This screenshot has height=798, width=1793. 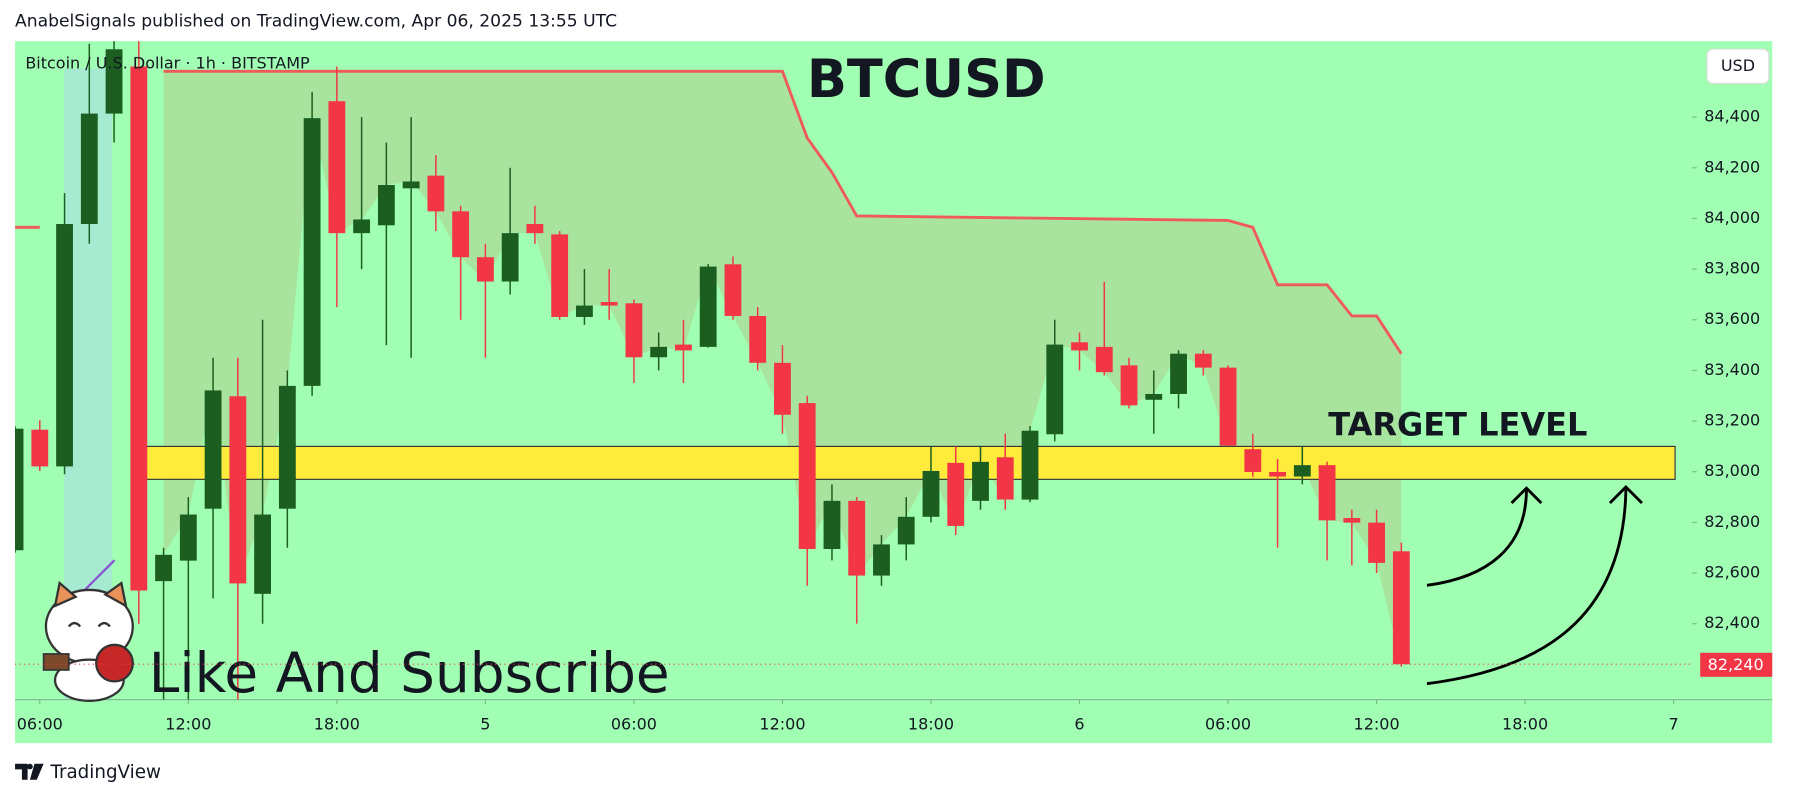 What do you see at coordinates (1738, 66) in the screenshot?
I see `currency-box` at bounding box center [1738, 66].